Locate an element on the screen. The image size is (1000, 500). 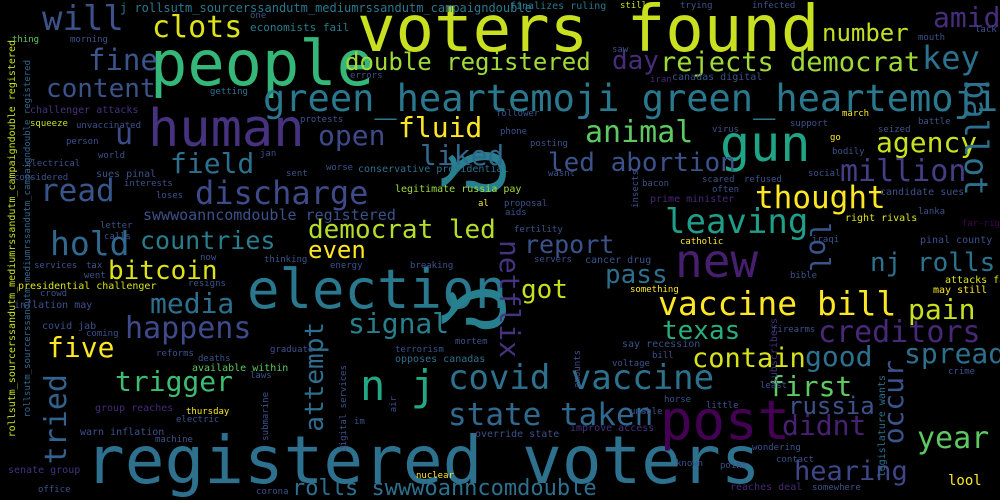
word-prime-minister: prime minister is located at coordinates (692, 199).